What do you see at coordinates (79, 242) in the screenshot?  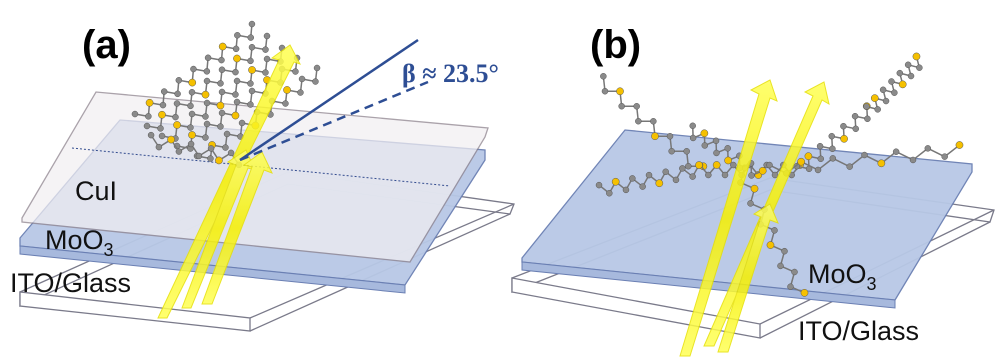 I see `panel-a-moo3-label: MoO3` at bounding box center [79, 242].